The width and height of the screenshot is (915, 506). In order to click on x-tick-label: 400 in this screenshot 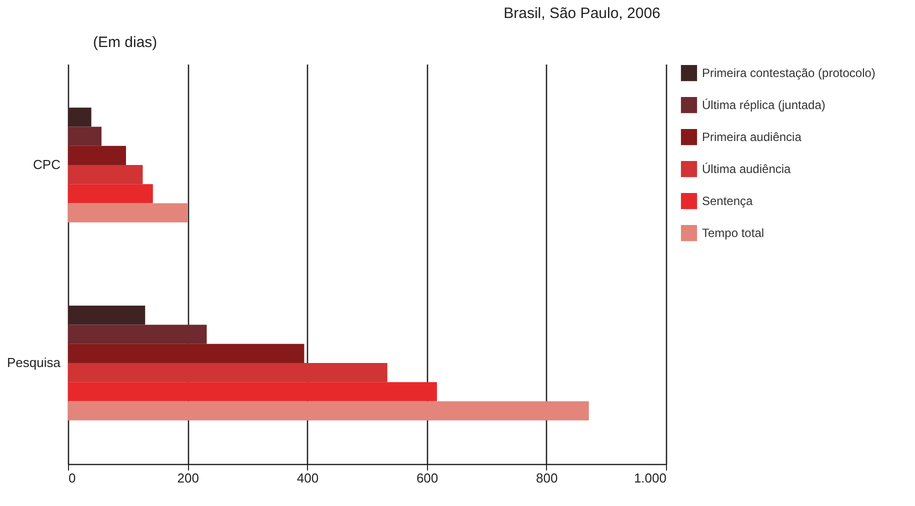, I will do `click(307, 478)`.